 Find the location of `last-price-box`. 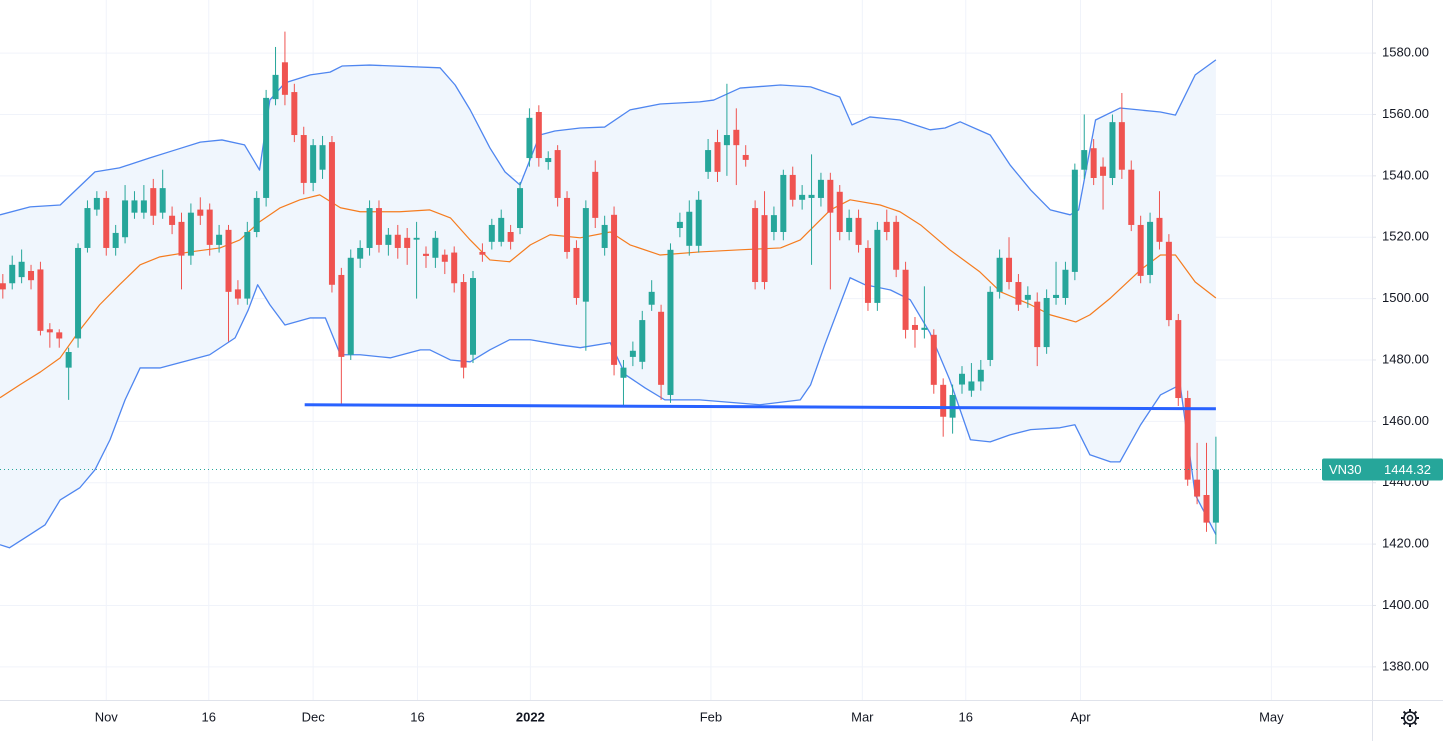

last-price-box is located at coordinates (1382, 469).